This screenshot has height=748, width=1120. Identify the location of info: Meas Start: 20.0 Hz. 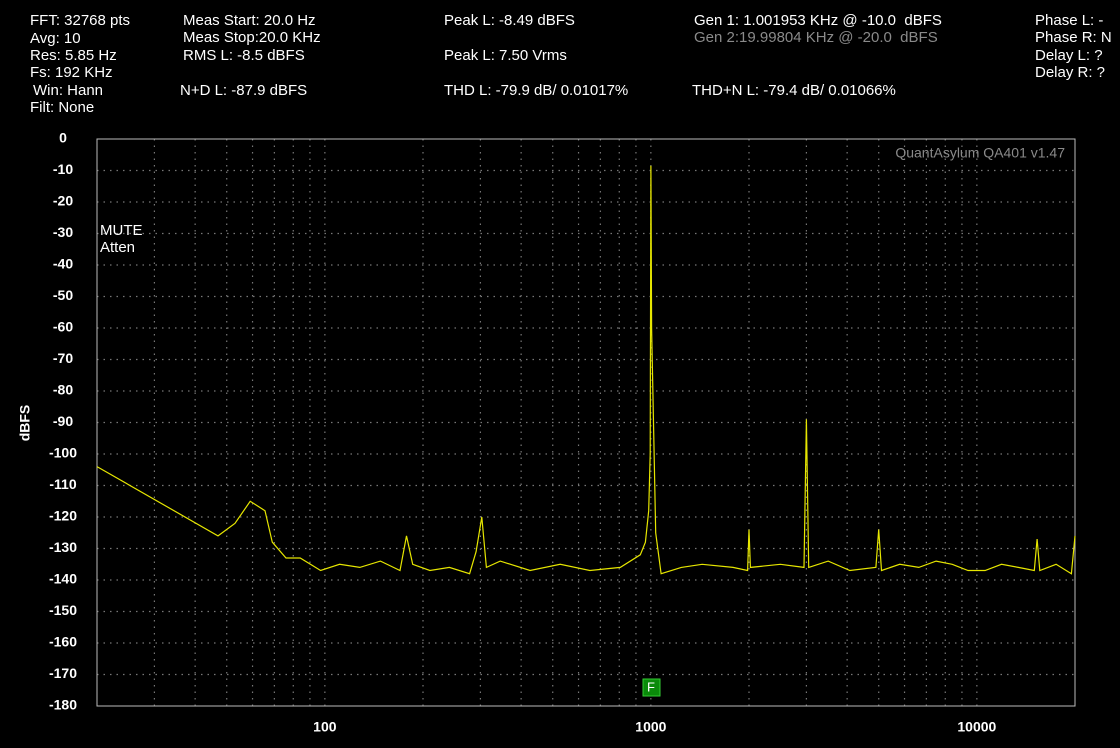
(249, 20).